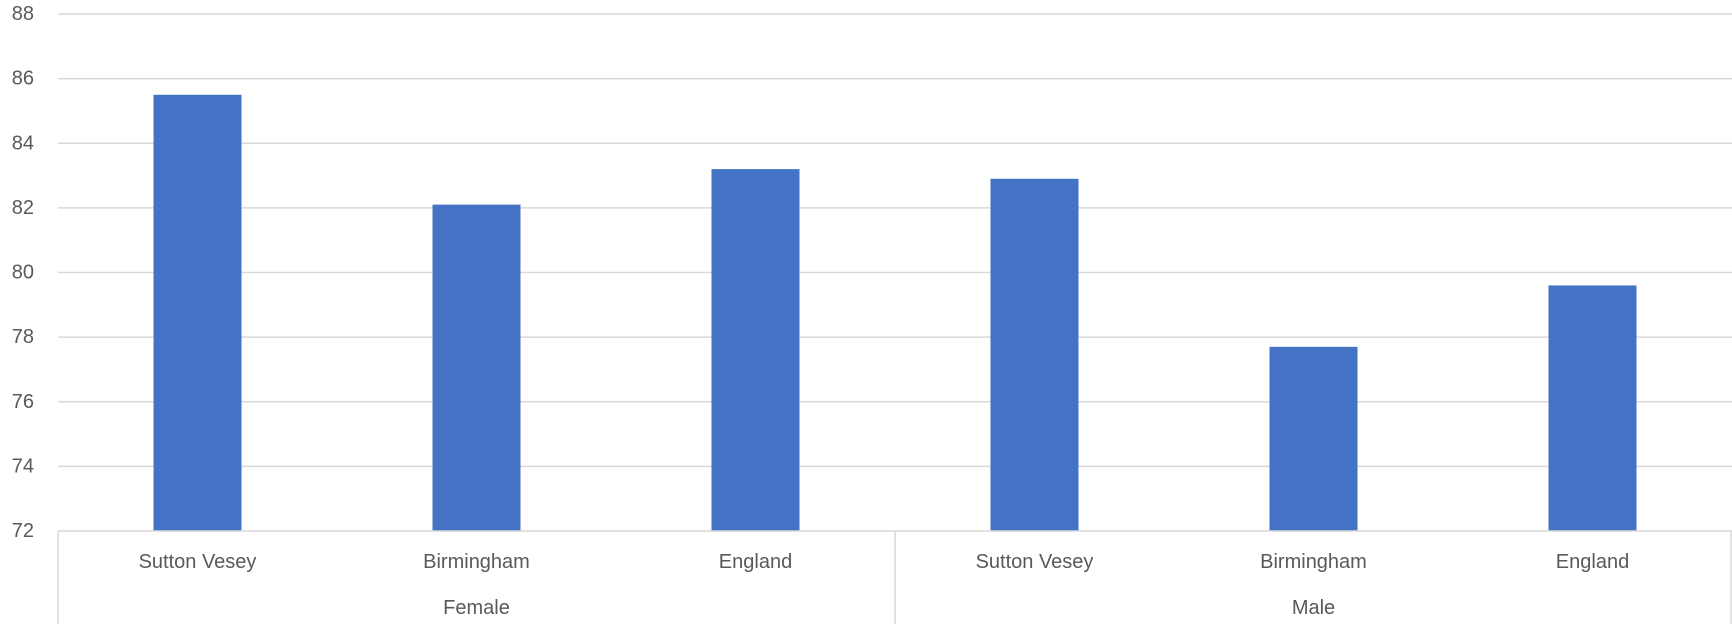 Image resolution: width=1732 pixels, height=629 pixels. I want to click on y-tick-label: 74, so click(23, 466).